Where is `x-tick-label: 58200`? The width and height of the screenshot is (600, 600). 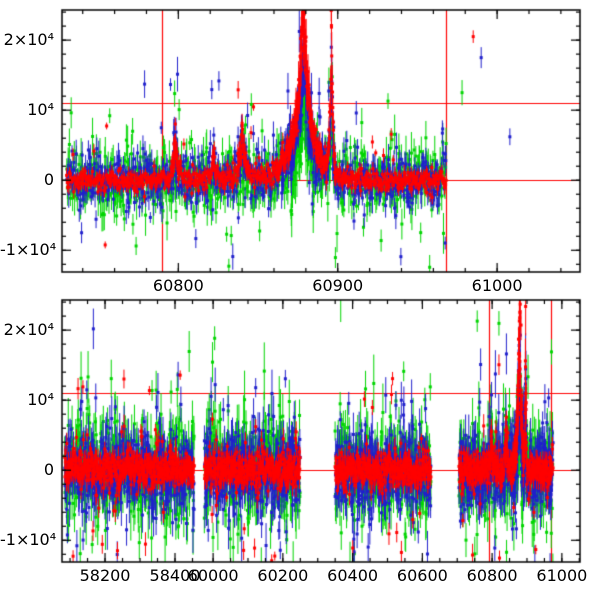
x-tick-label: 58200 is located at coordinates (105, 575).